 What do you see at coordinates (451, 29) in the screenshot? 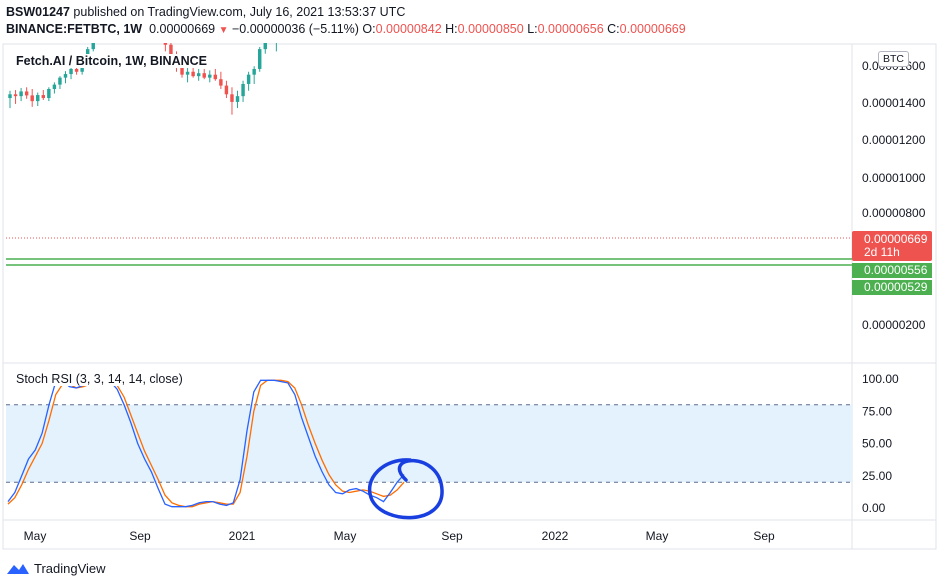
I see `high-label: H:` at bounding box center [451, 29].